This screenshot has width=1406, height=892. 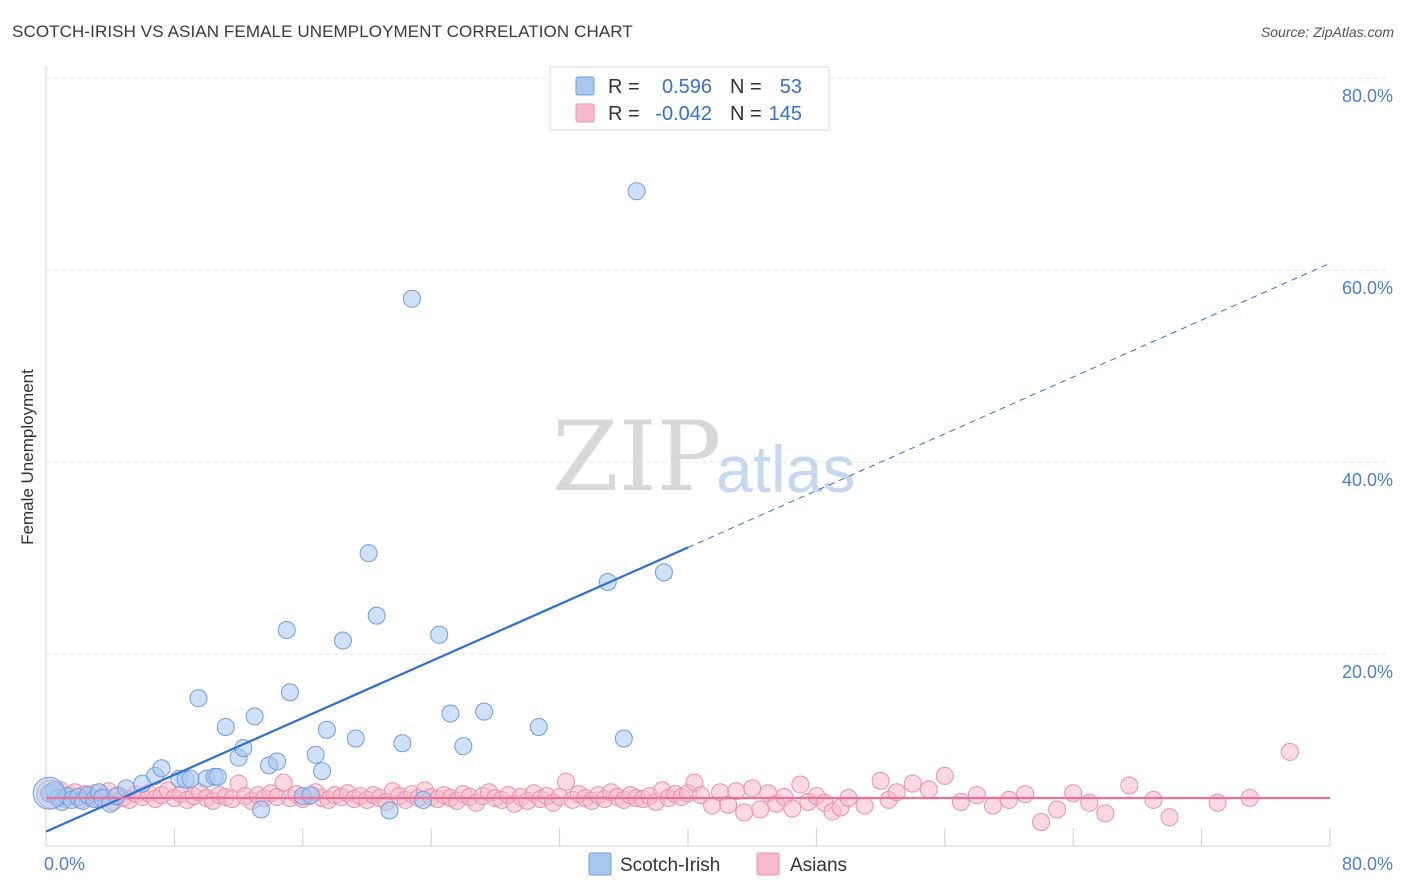 What do you see at coordinates (1367, 480) in the screenshot?
I see `y-tick-label: 40.0%` at bounding box center [1367, 480].